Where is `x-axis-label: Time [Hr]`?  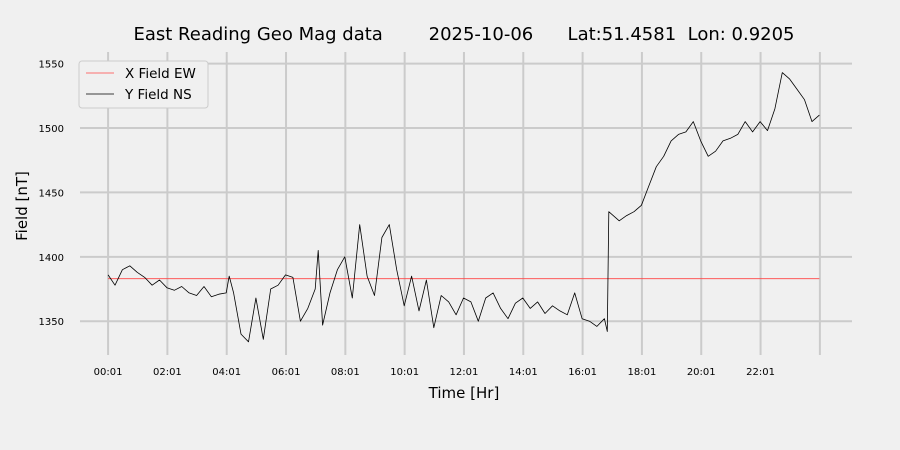 x-axis-label: Time [Hr] is located at coordinates (464, 393).